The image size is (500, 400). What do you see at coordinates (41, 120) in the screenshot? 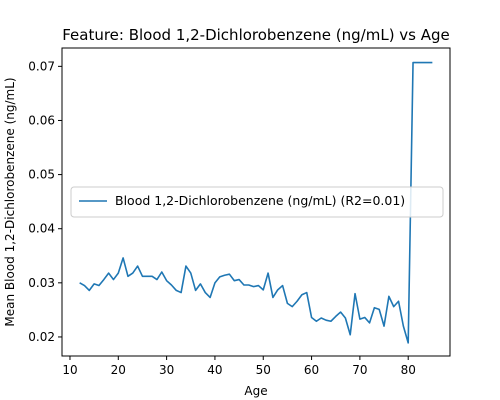
I see `y-tick-label: 0.06` at bounding box center [41, 120].